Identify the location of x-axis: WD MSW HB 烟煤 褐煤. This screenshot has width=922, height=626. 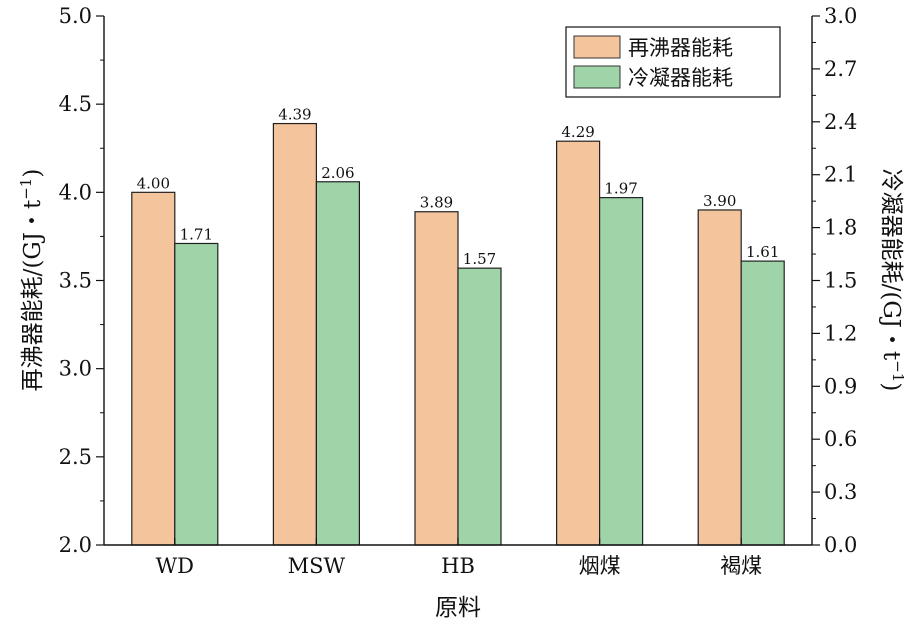
(459, 558).